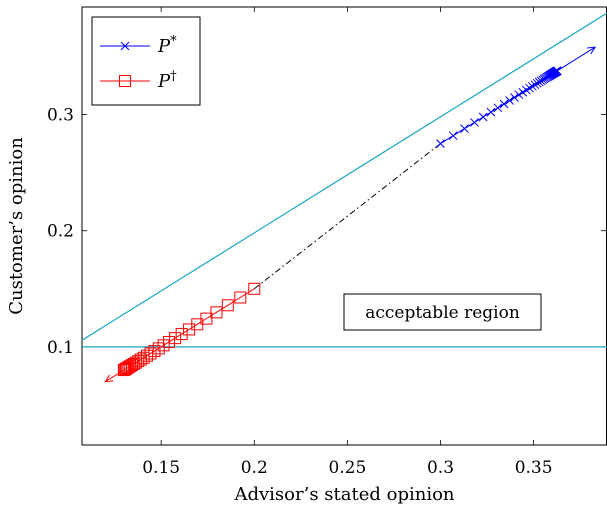 The image size is (607, 511). Describe the element at coordinates (60, 232) in the screenshot. I see `y-tick-label-1: 0.2` at that location.